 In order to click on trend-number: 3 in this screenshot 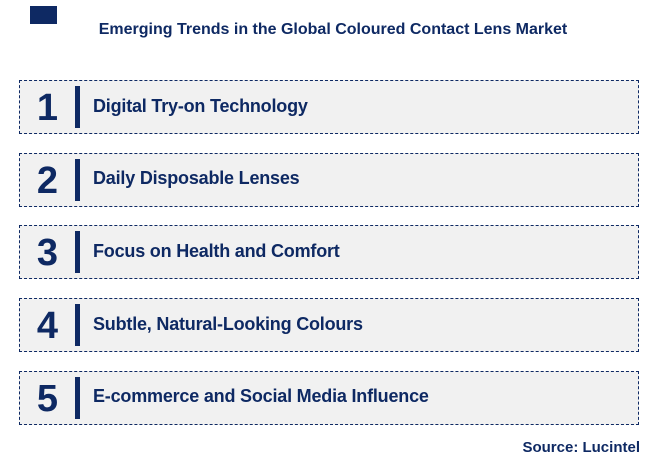, I will do `click(47, 253)`.